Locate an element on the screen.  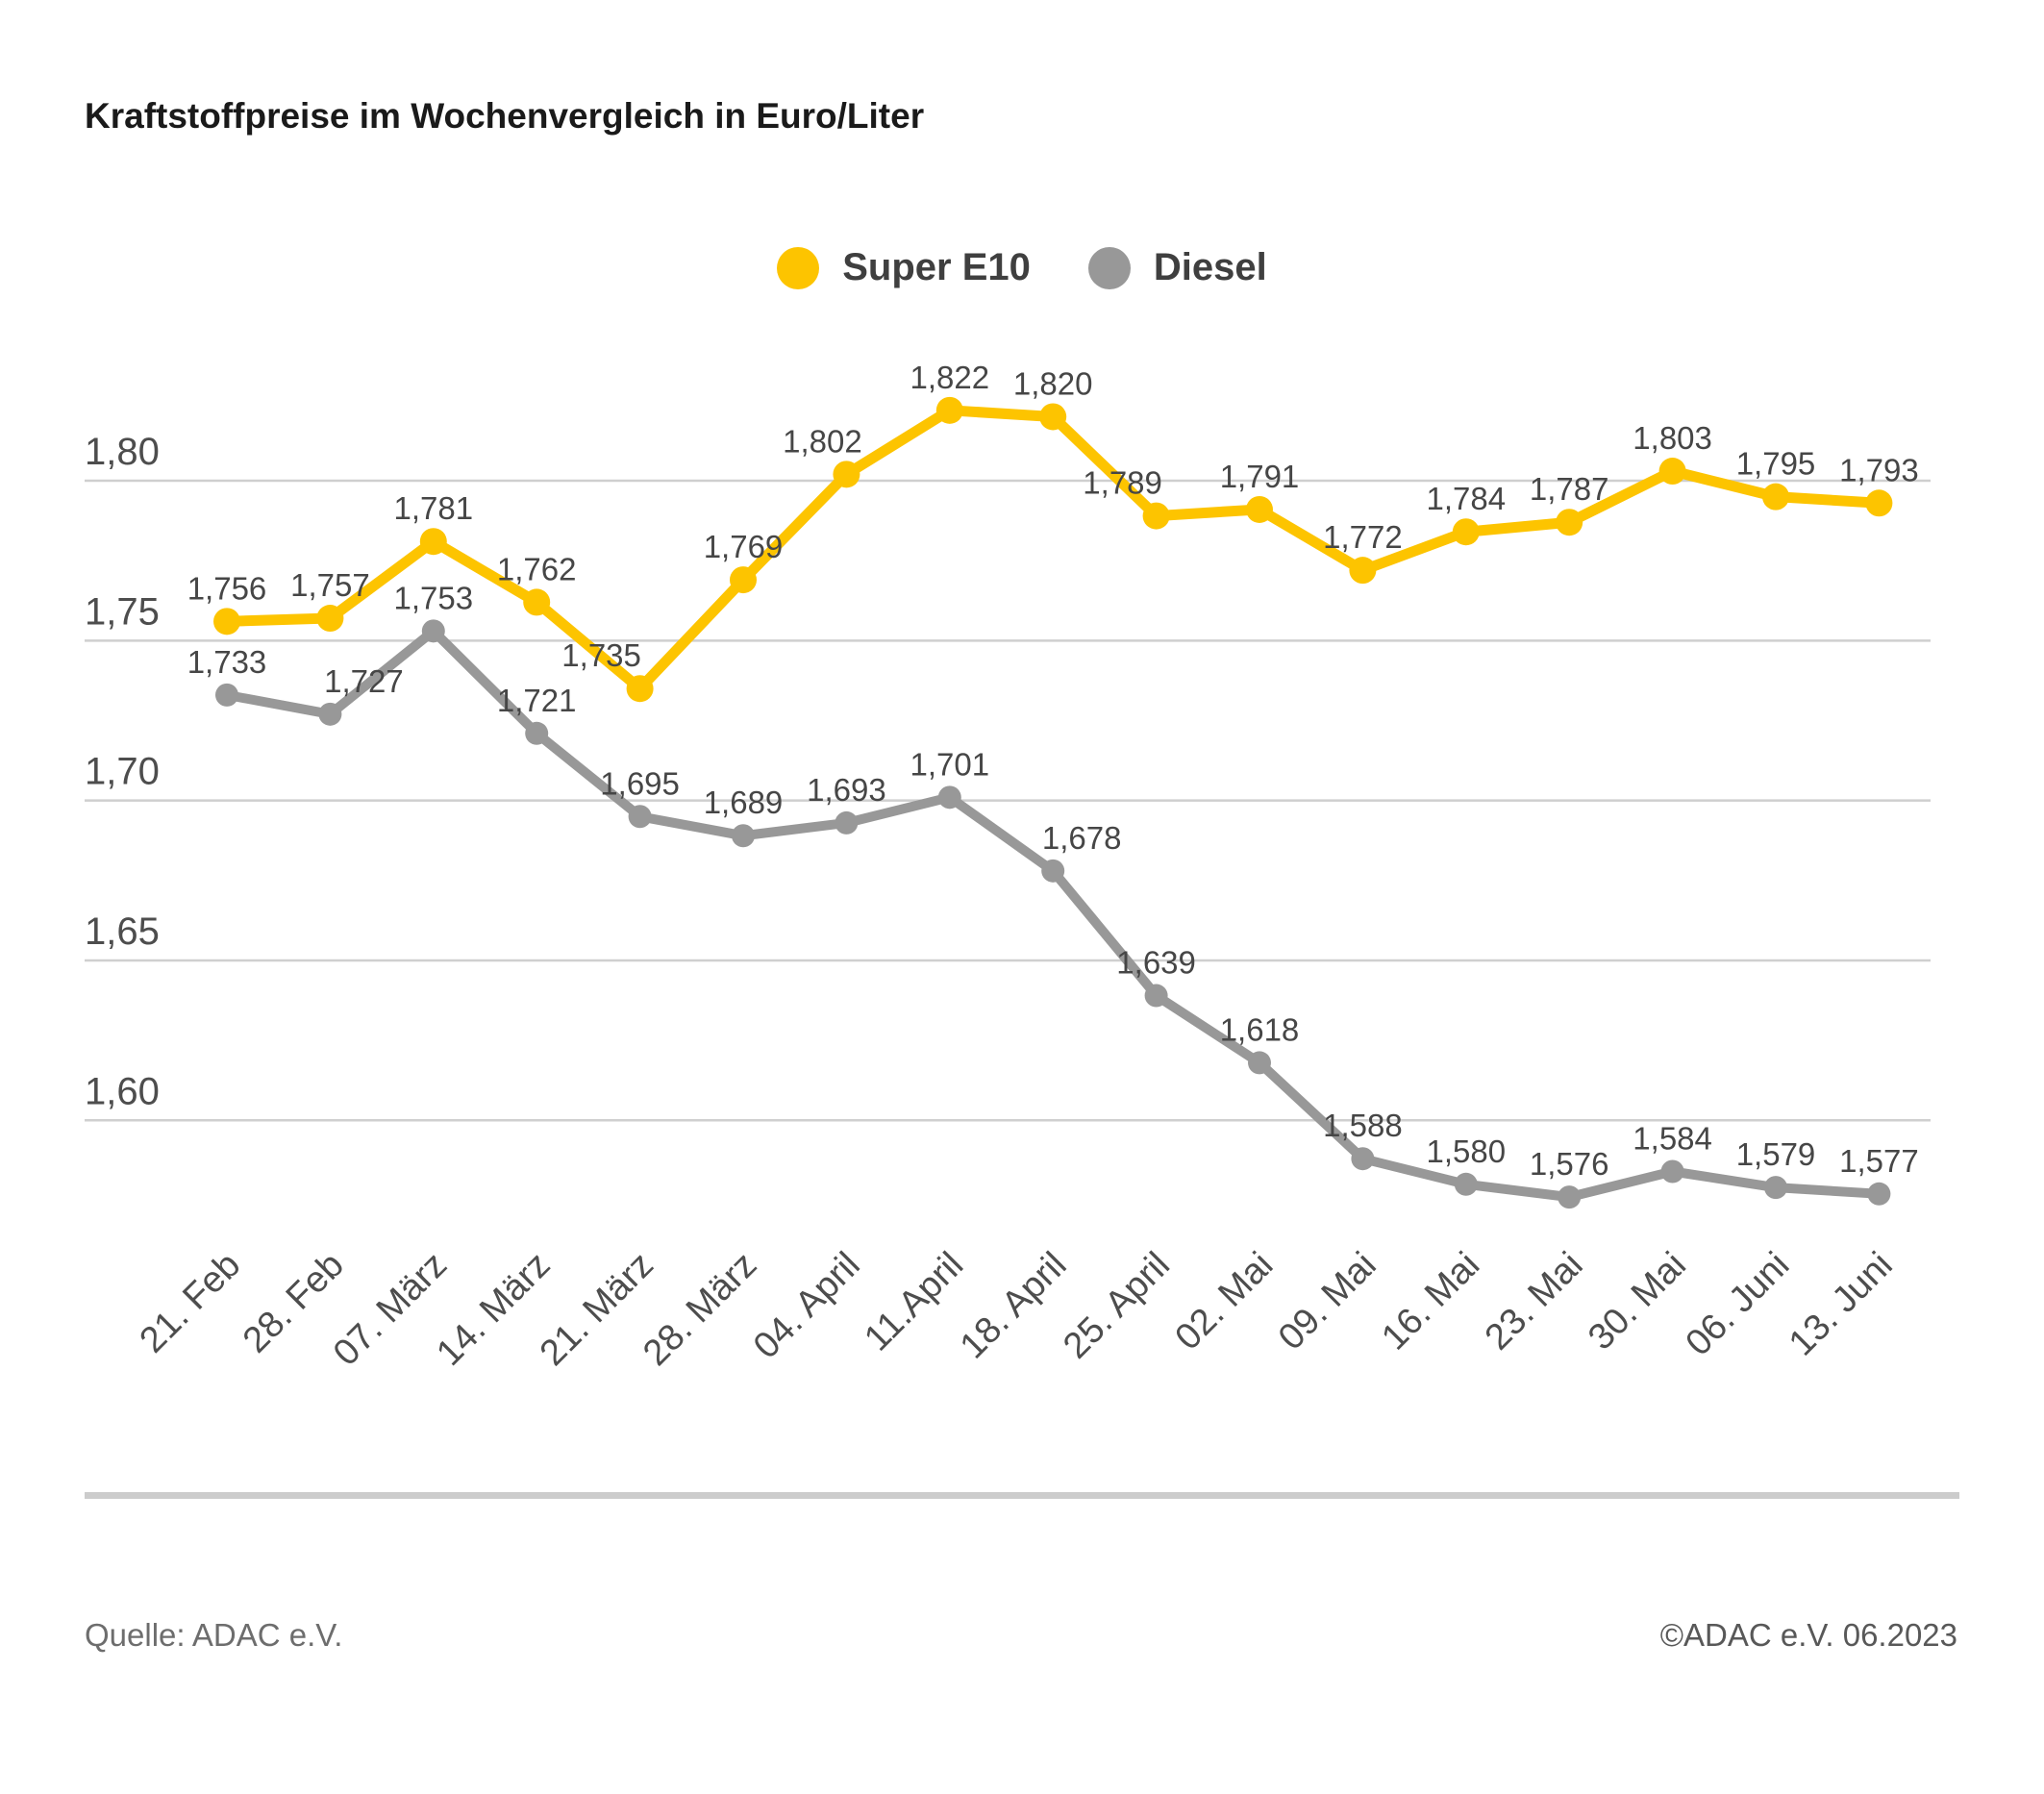
value-label: 1,580 is located at coordinates (1467, 1151).